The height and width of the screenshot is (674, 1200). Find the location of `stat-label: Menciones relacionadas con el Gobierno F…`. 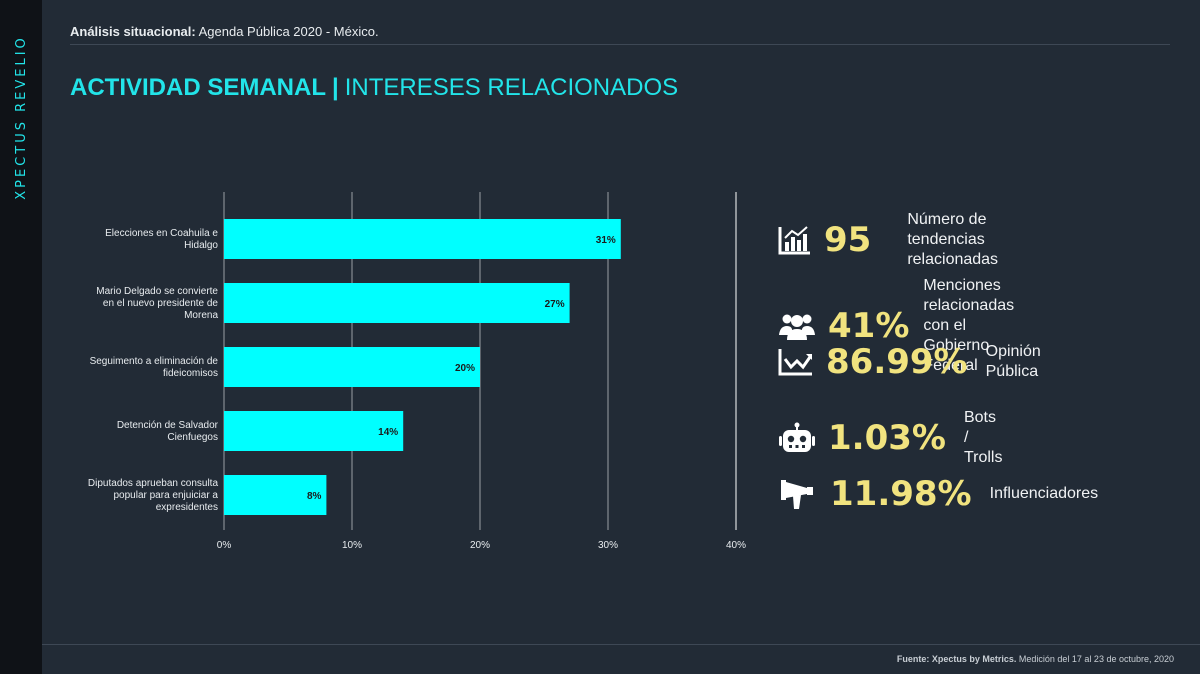

stat-label: Menciones relacionadas con el Gobierno F… is located at coordinates (969, 325).